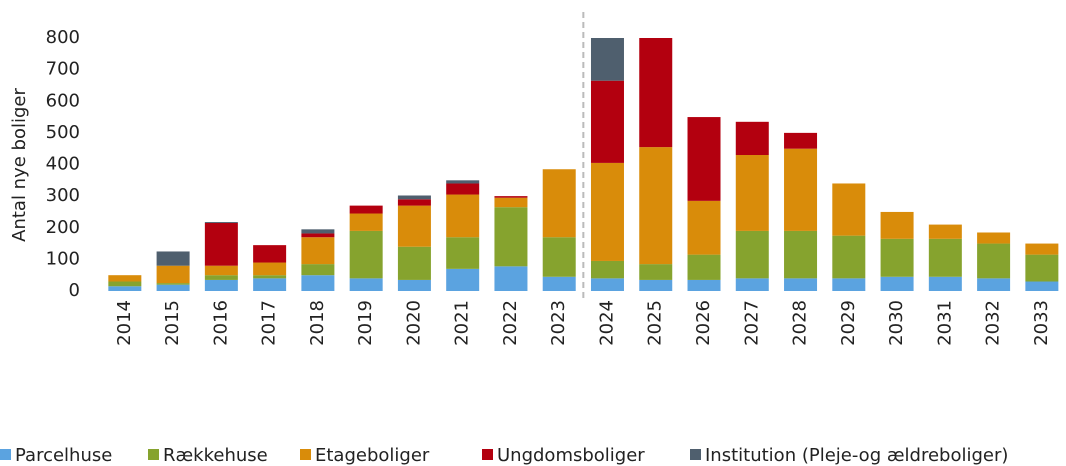 The image size is (1066, 466). Describe the element at coordinates (571, 455) in the screenshot. I see `legend-label: Ungdomsboliger` at that location.